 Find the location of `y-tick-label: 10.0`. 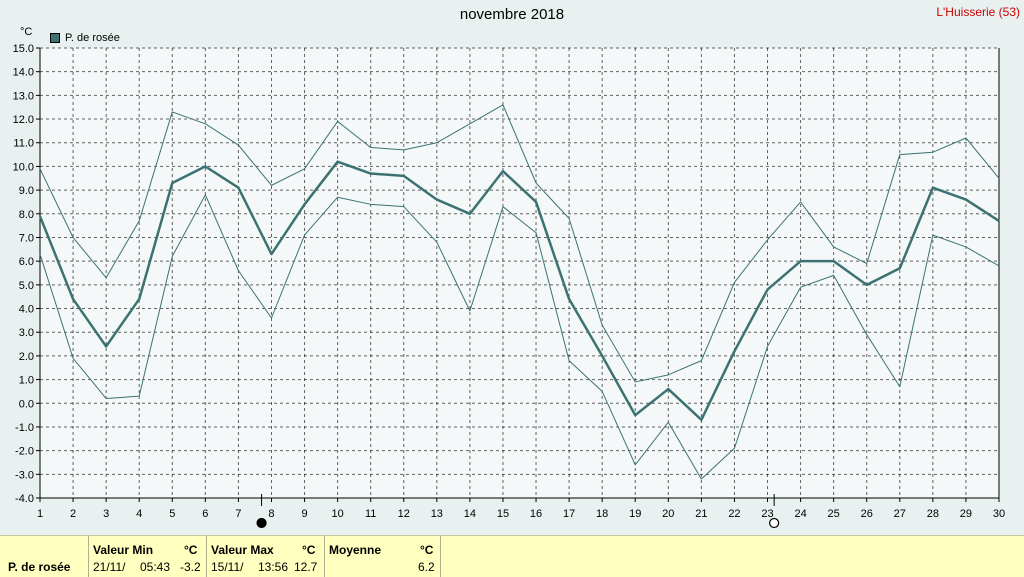

y-tick-label: 10.0 is located at coordinates (23, 167).